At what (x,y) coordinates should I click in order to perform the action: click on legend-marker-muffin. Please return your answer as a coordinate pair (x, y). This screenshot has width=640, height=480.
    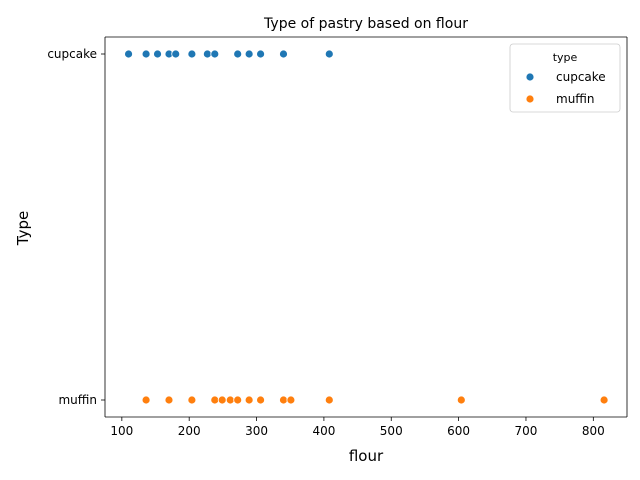
    Looking at the image, I should click on (530, 99).